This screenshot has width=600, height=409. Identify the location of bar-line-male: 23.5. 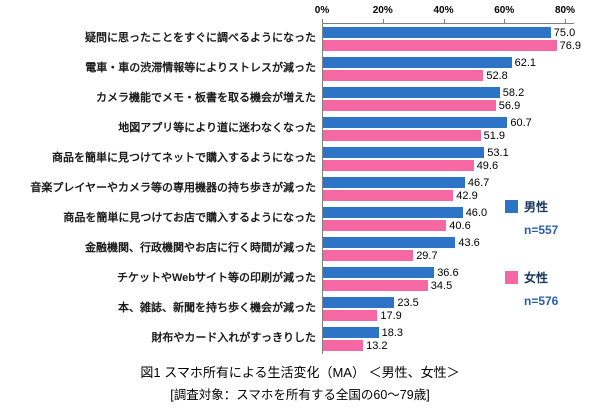
(461, 302).